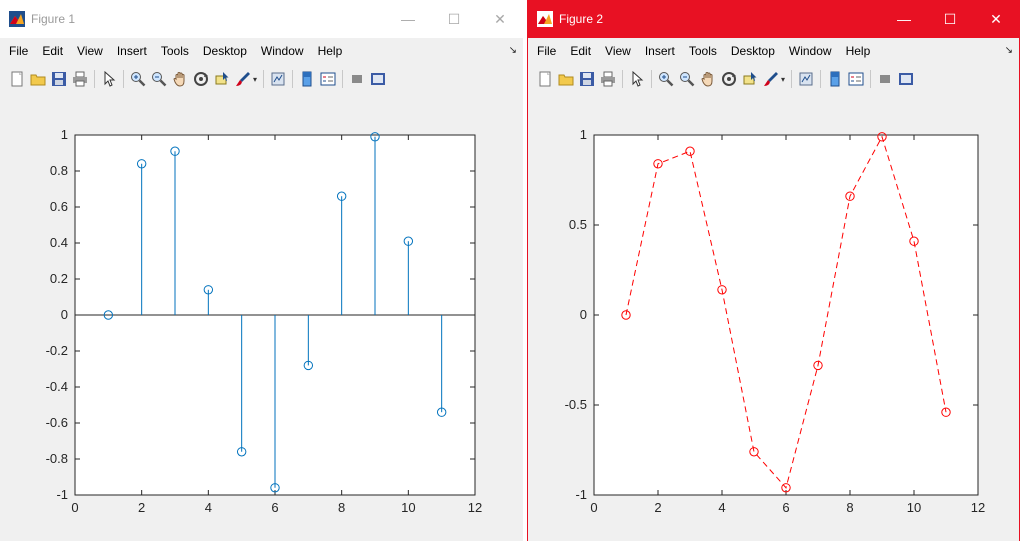 This screenshot has height=541, width=1020. Describe the element at coordinates (773, 19) in the screenshot. I see `title-bar: Figure 2 — ☐ ✕` at that location.